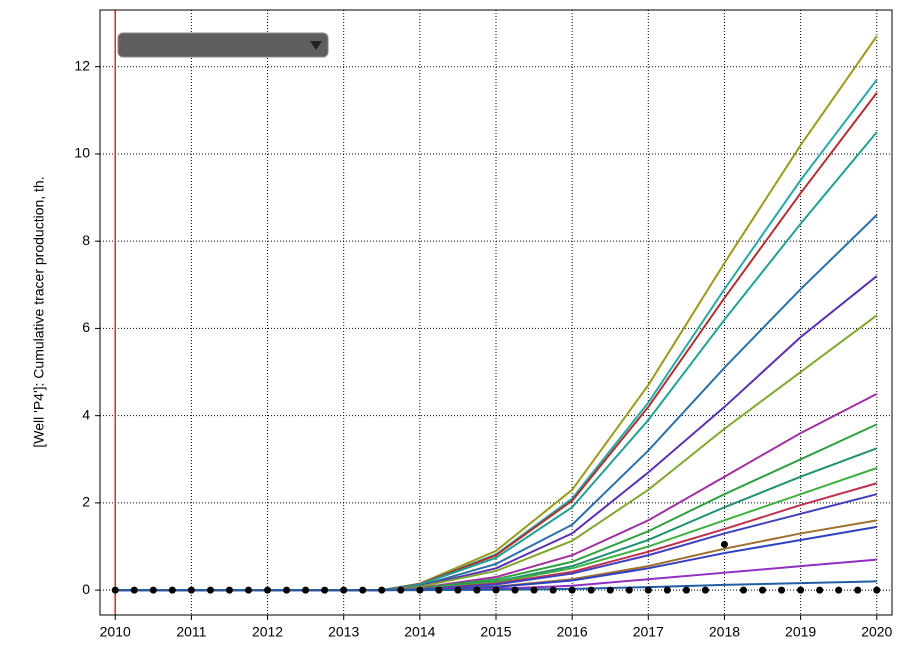 The width and height of the screenshot is (908, 645). I want to click on x-tick-label: 2017, so click(648, 632).